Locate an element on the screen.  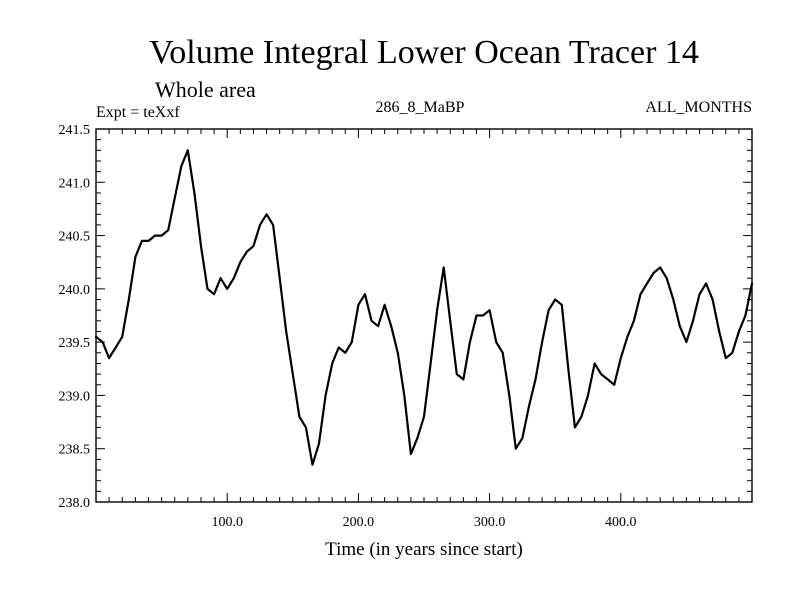
annotation-months: ALL_MONTHS is located at coordinates (698, 107).